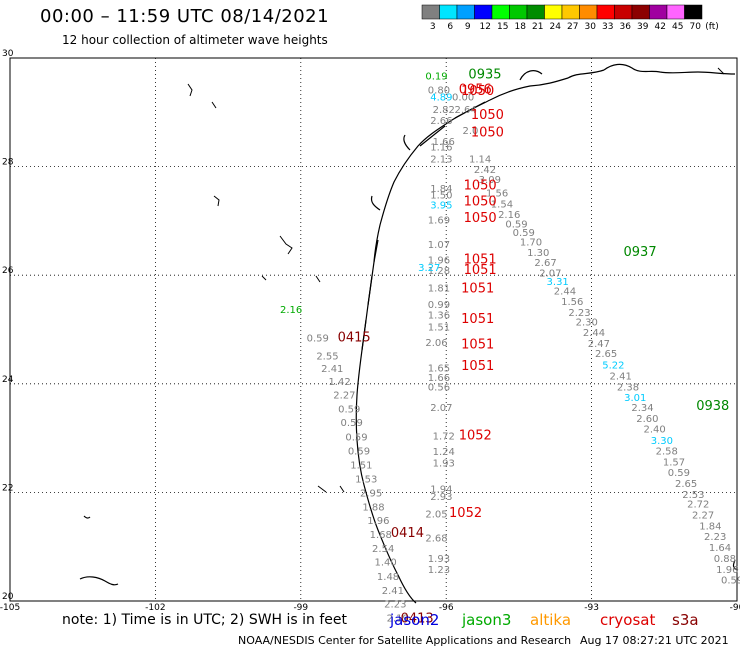 Image resolution: width=740 pixels, height=650 pixels. What do you see at coordinates (439, 368) in the screenshot?
I see `swh-value: 1.65` at bounding box center [439, 368].